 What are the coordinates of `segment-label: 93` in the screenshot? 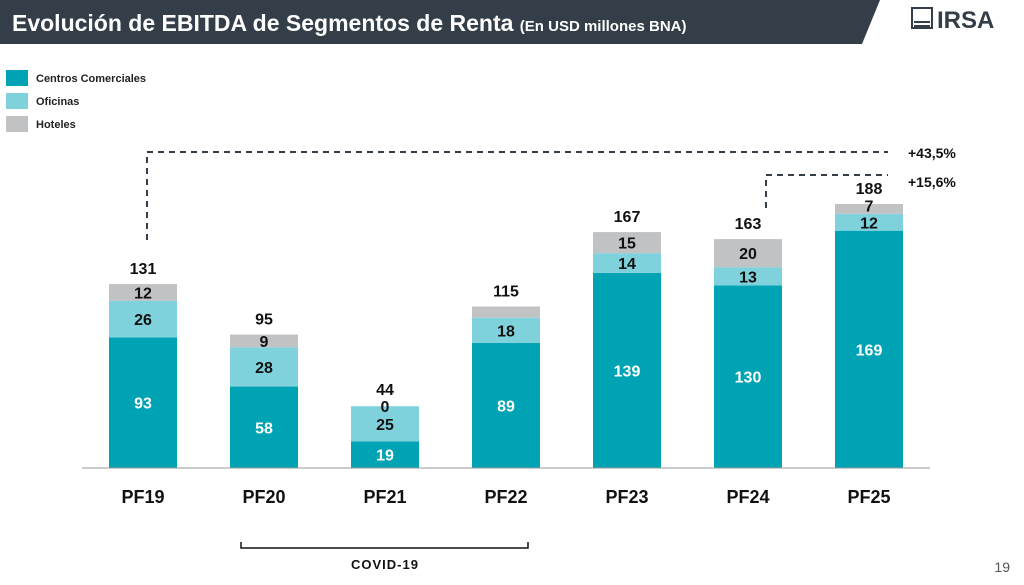 It's located at (143, 404).